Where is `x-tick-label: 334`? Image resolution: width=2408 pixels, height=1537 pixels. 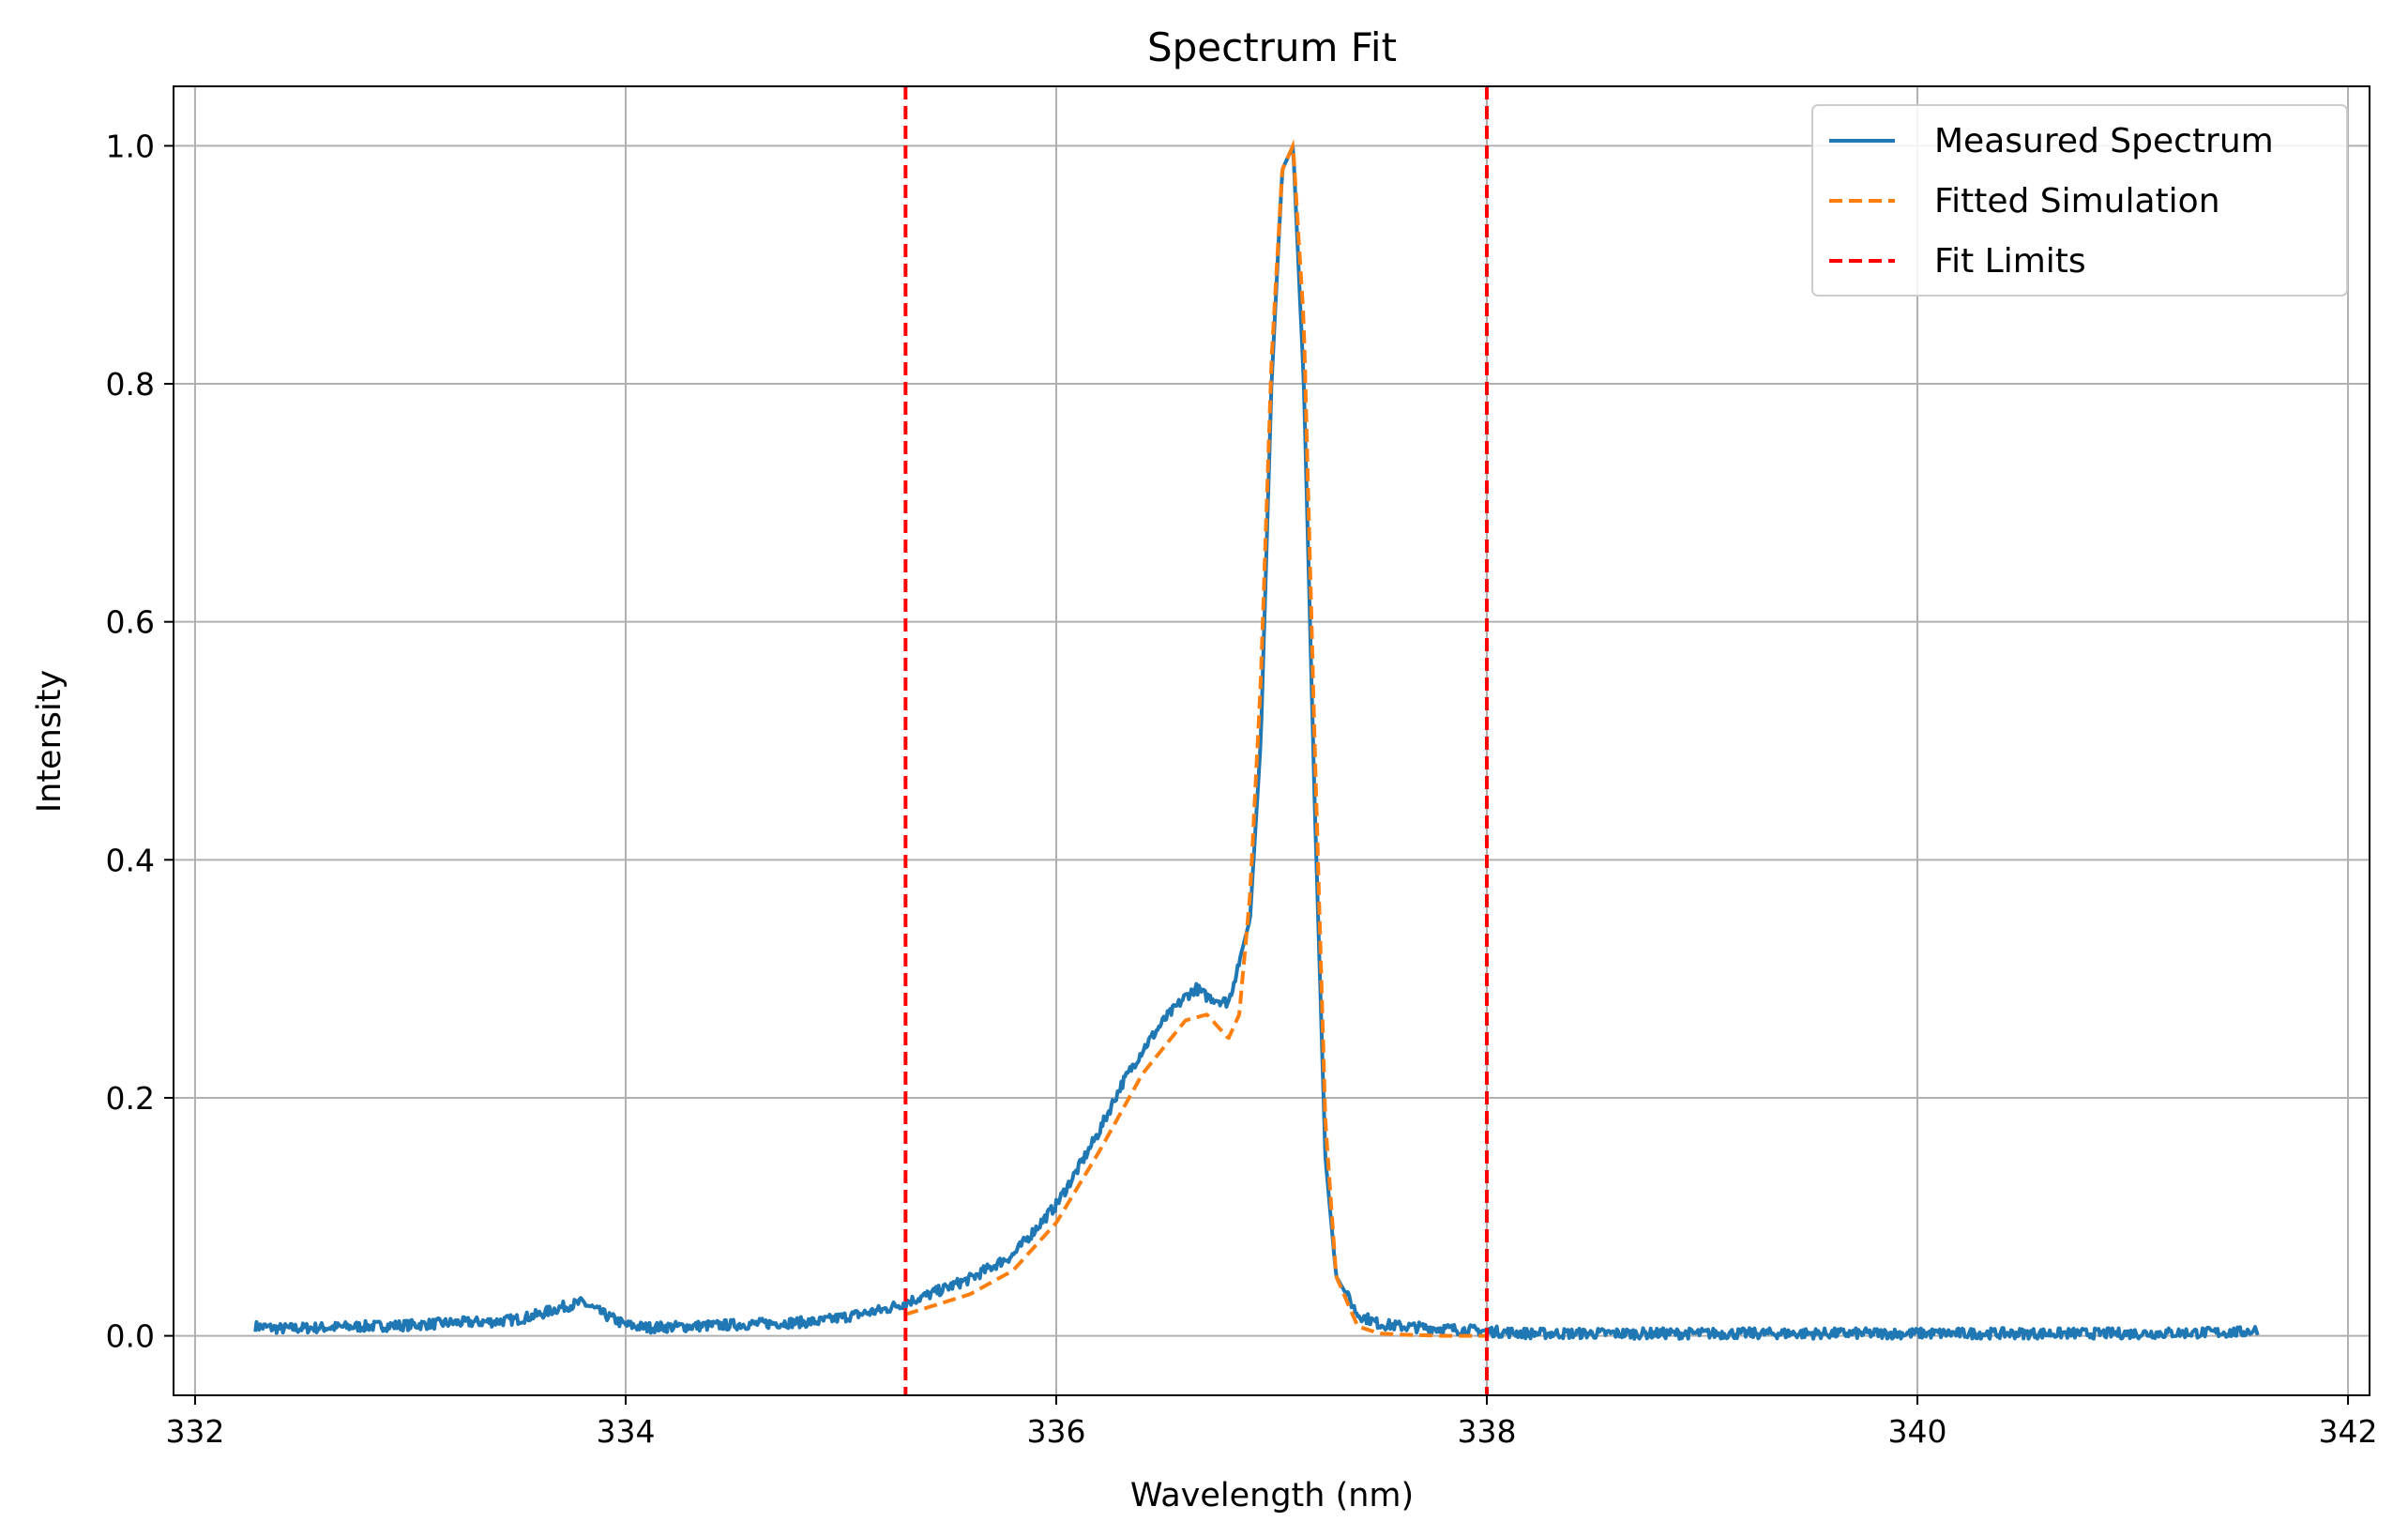
x-tick-label: 334 is located at coordinates (626, 1431).